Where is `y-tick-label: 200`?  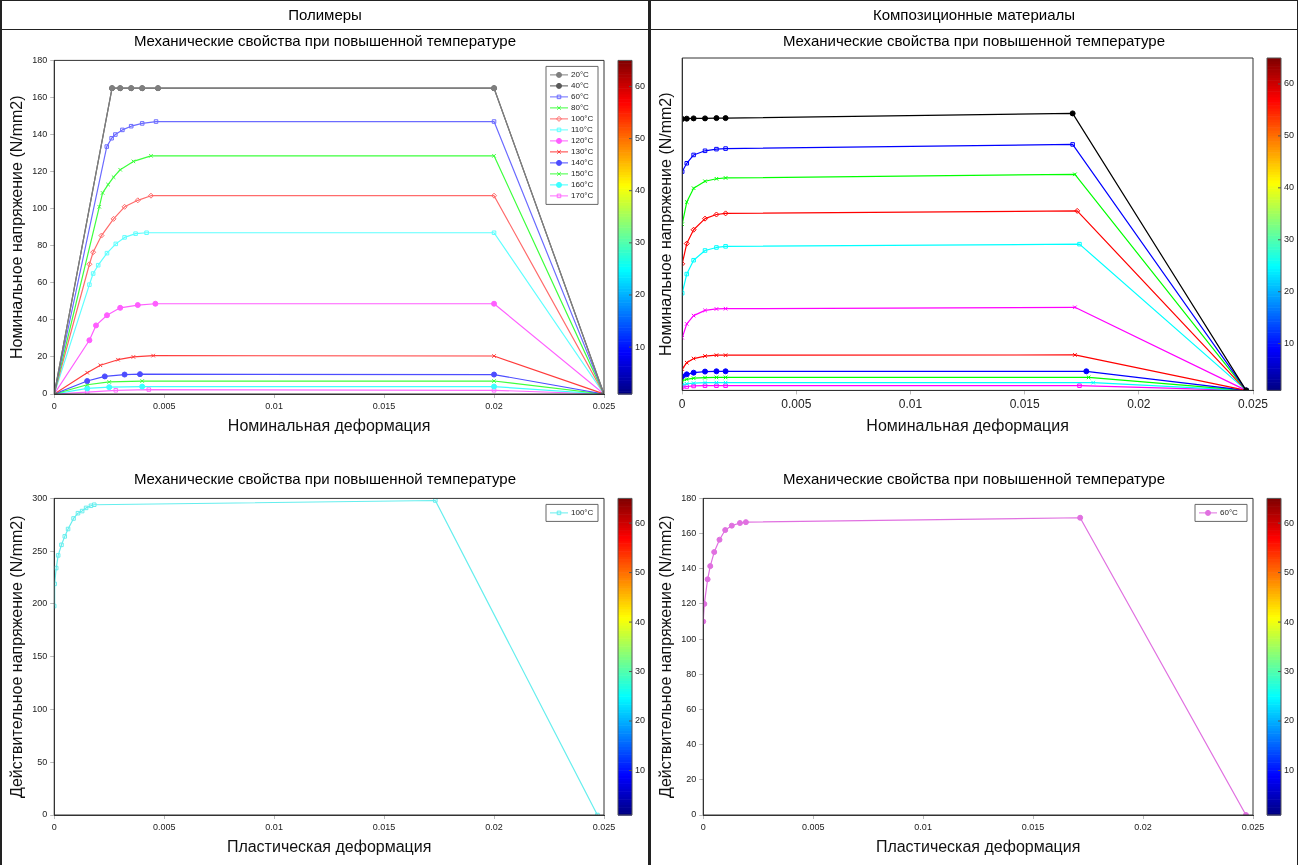
y-tick-label: 200 is located at coordinates (40, 603).